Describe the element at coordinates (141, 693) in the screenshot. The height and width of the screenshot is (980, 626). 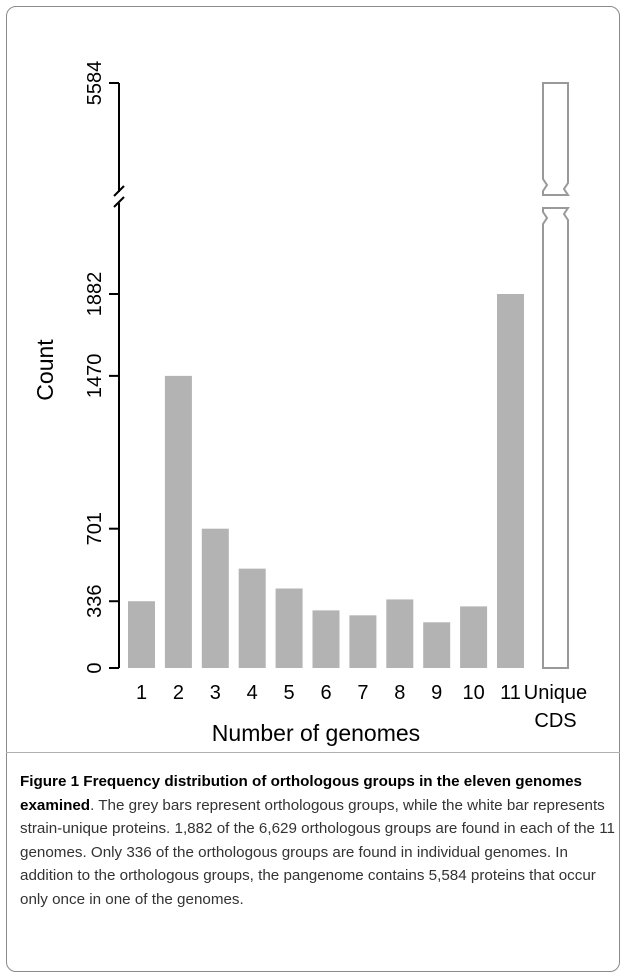
I see `x-tick-label: 1` at that location.